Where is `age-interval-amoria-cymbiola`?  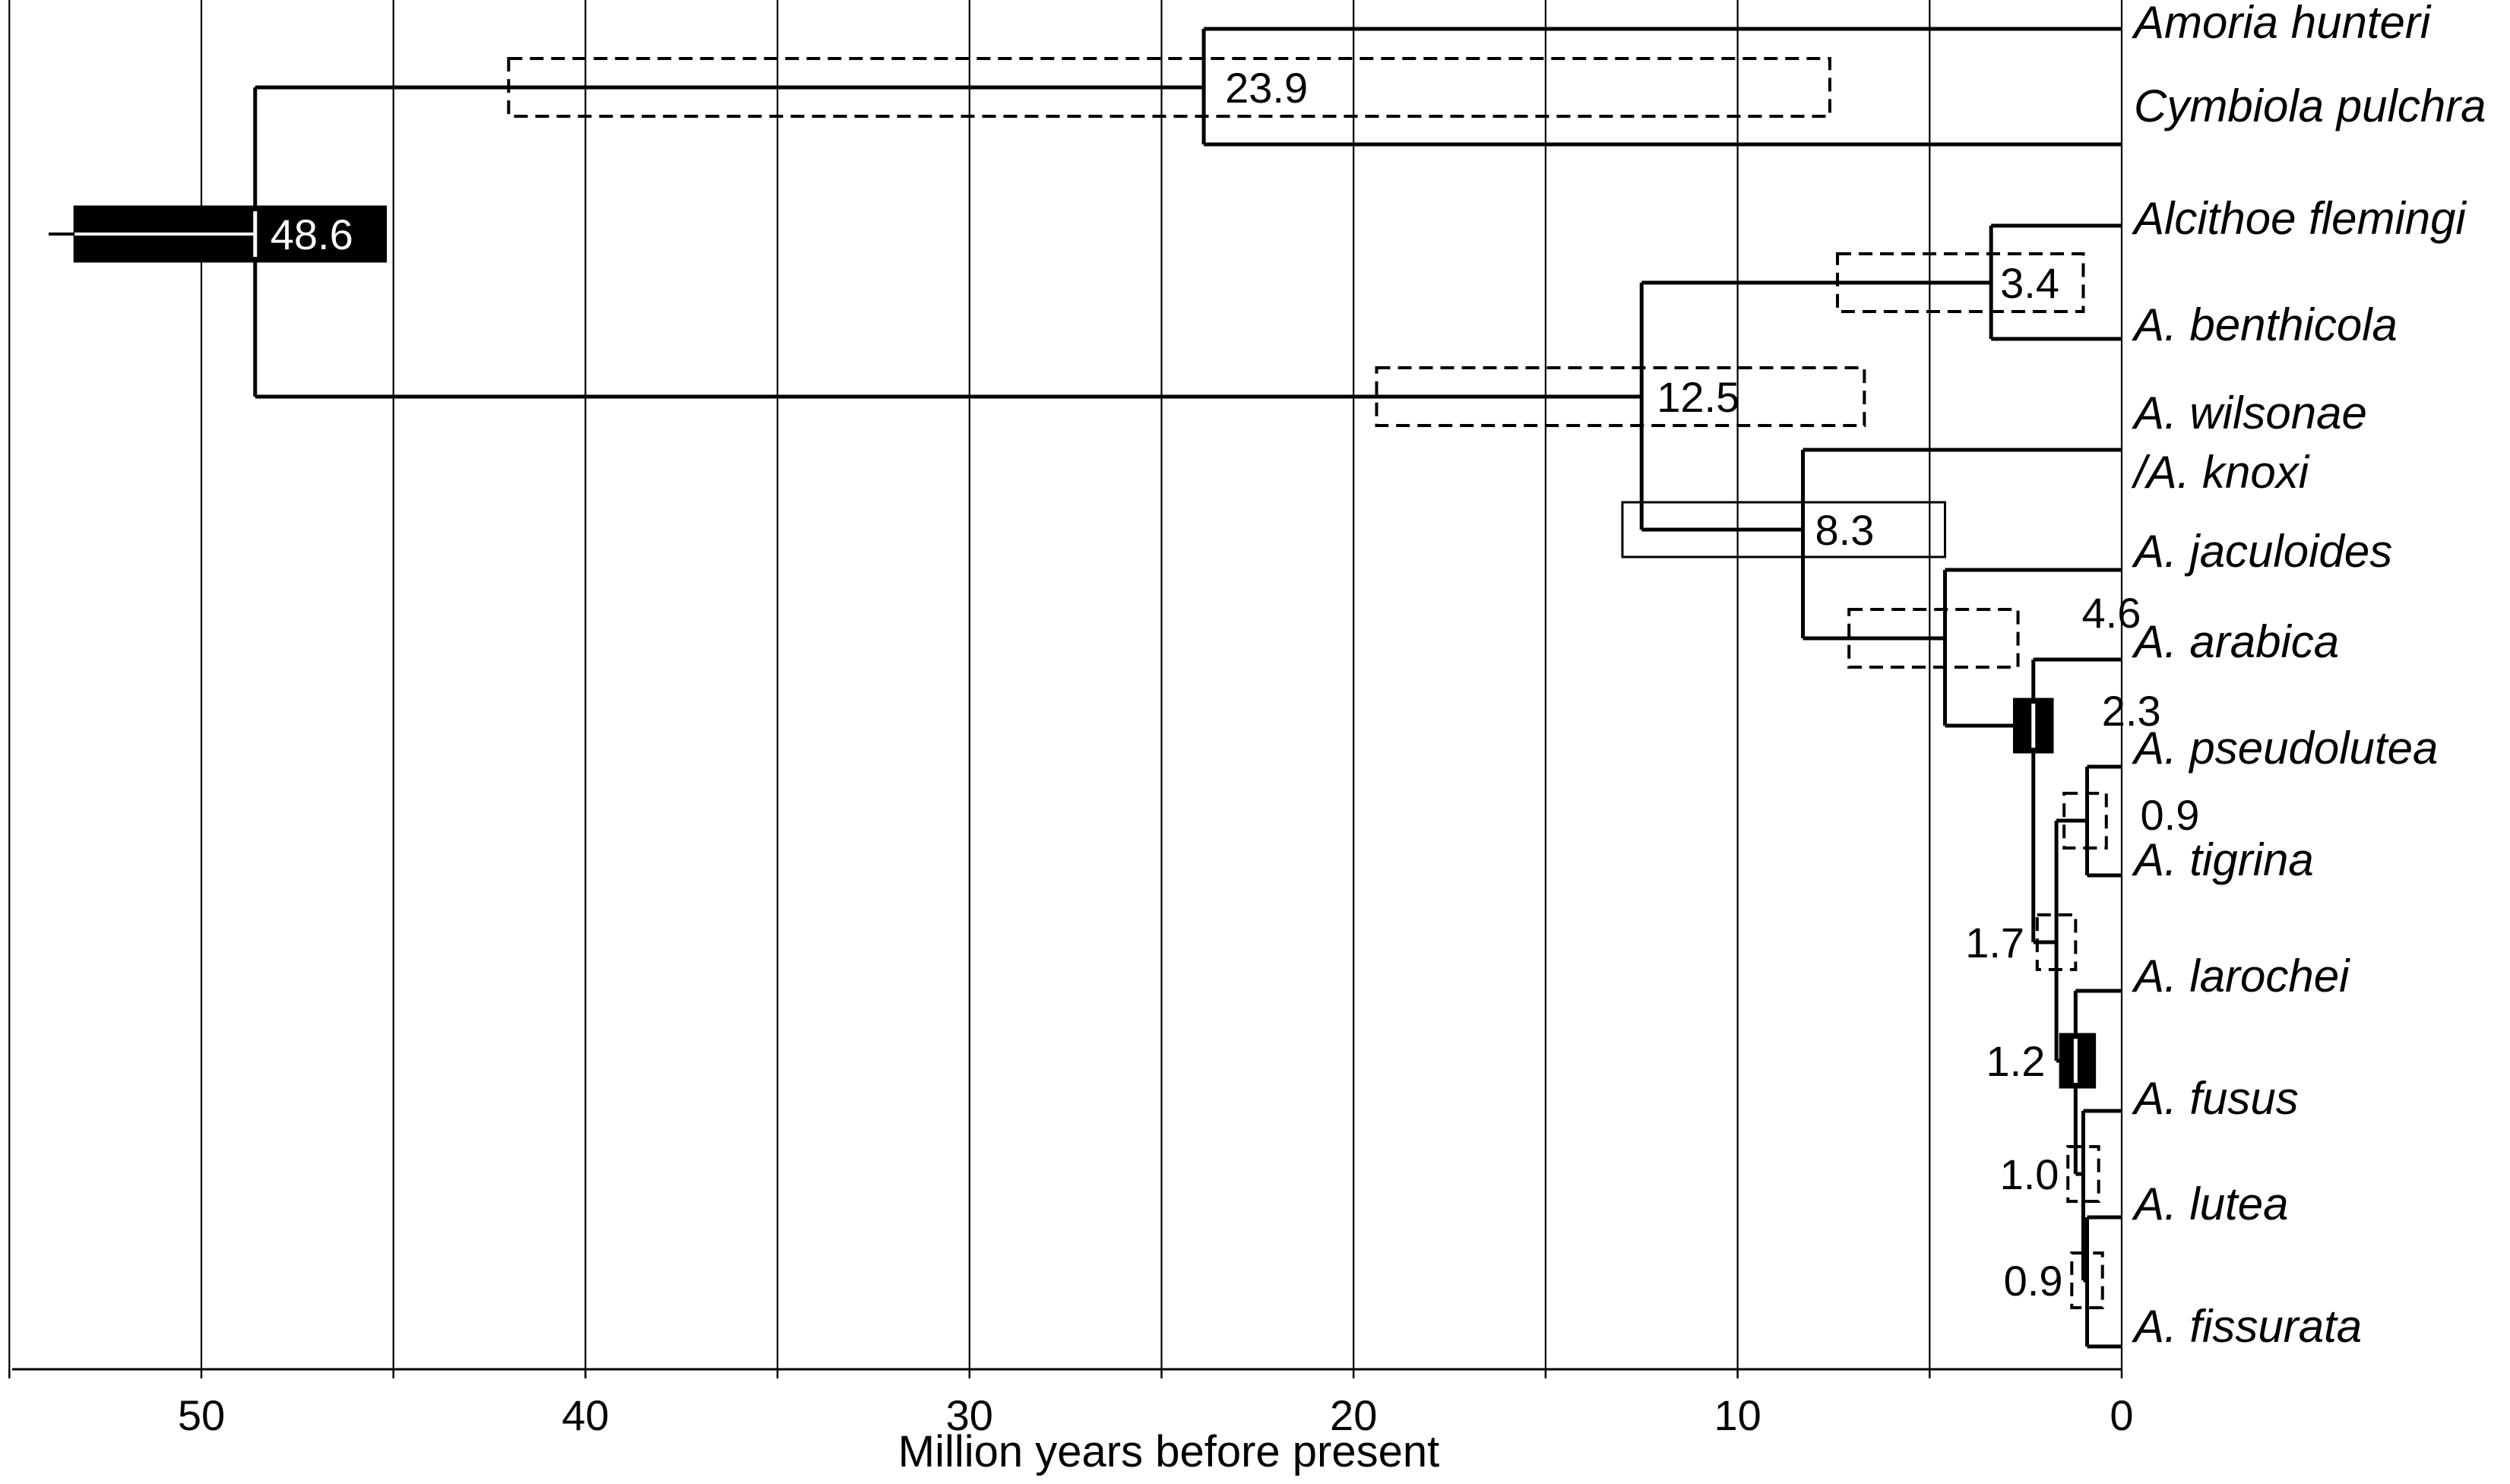
age-interval-amoria-cymbiola is located at coordinates (1169, 87).